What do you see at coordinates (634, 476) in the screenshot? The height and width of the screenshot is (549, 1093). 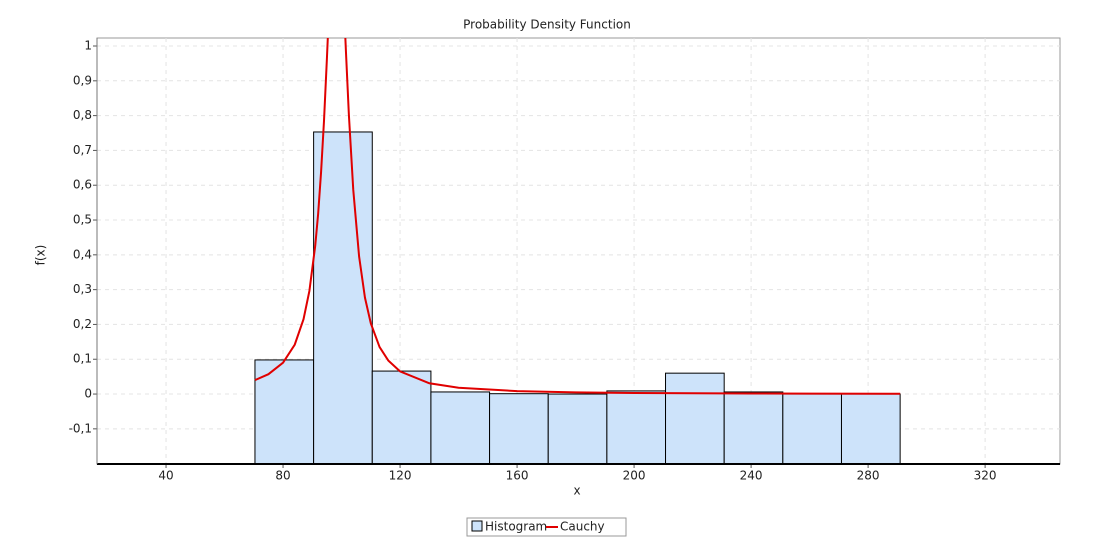 I see `x-tick-label: 200` at bounding box center [634, 476].